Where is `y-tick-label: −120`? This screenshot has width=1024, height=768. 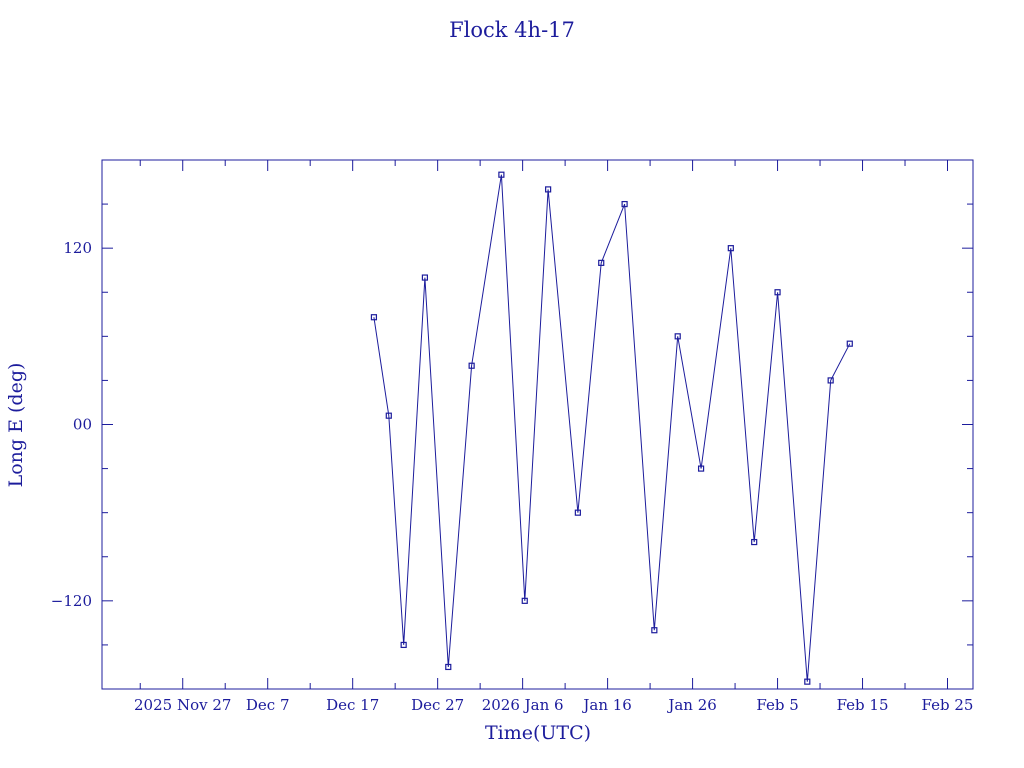 y-tick-label: −120 is located at coordinates (71, 601).